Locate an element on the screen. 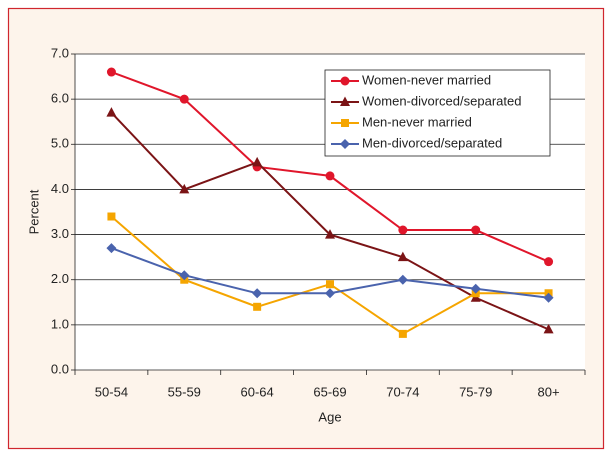  x-tick-label: 70-74 is located at coordinates (402, 391).